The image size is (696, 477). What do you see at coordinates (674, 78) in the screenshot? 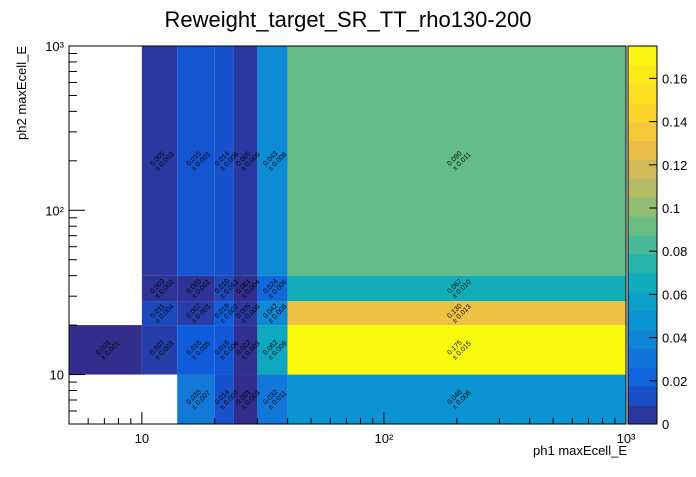
I see `color-scale-tick-label: 0.16` at bounding box center [674, 78].